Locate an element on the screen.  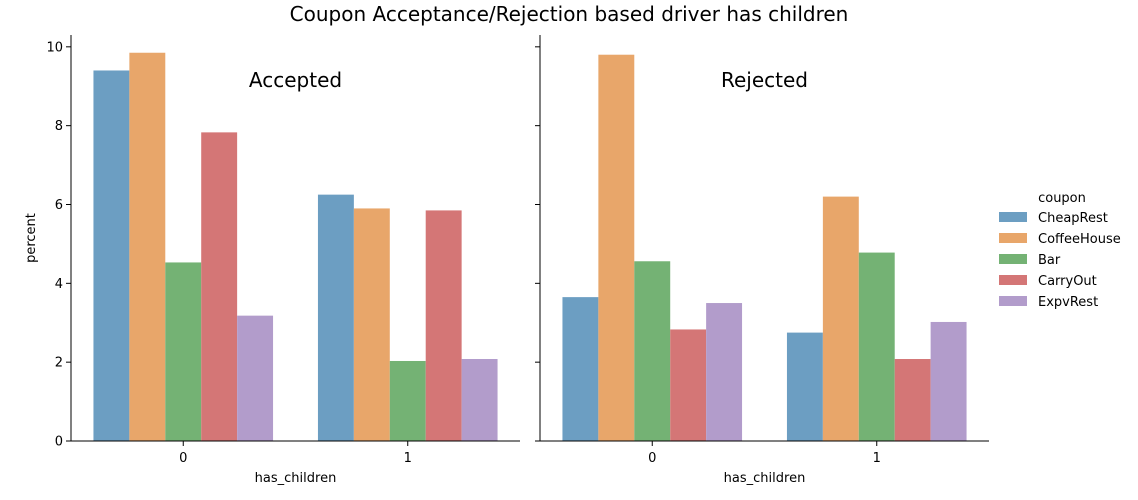
y-tick-label: 2 is located at coordinates (59, 363).